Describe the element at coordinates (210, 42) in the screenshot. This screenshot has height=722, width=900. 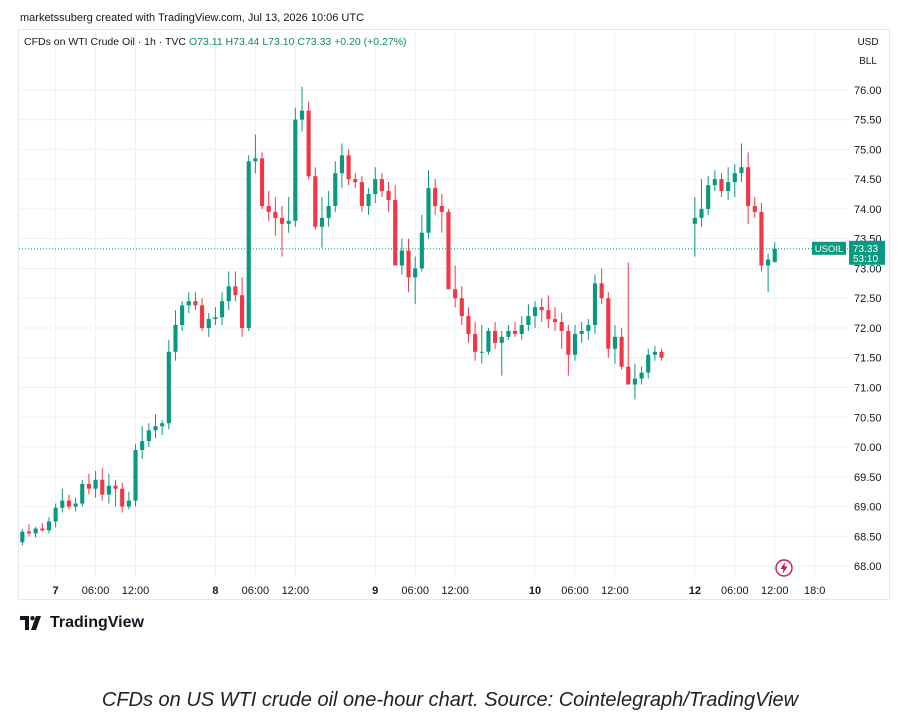
I see `open-value: 73.11` at that location.